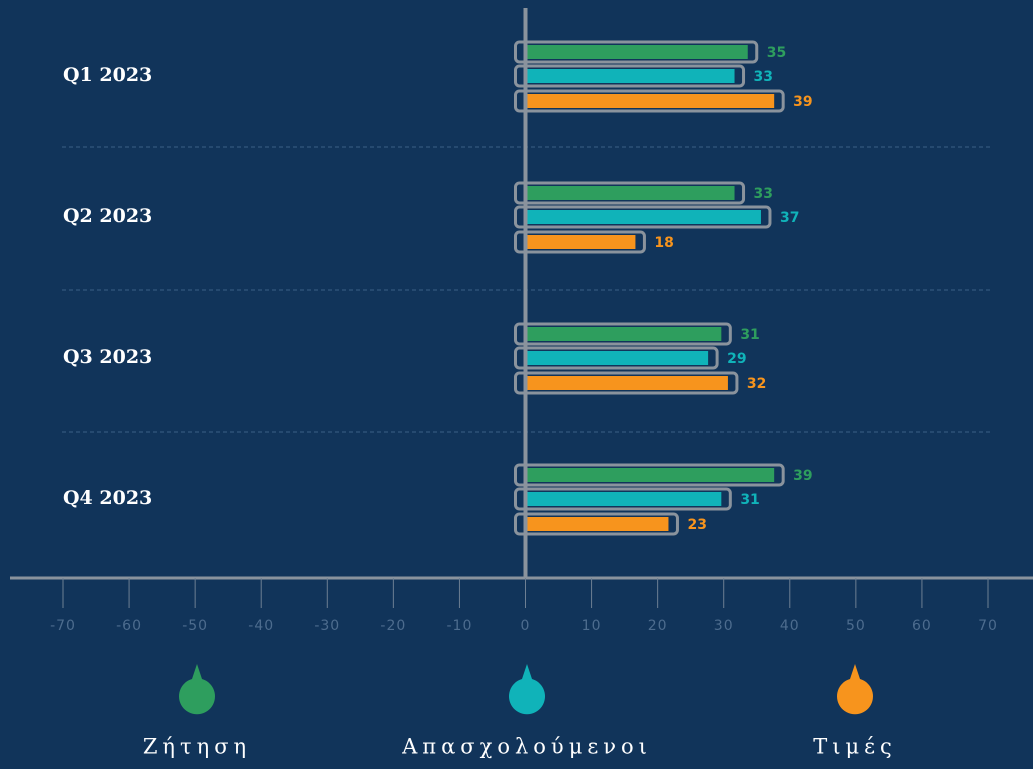 The width and height of the screenshot is (1033, 769). I want to click on x-tick-label: 10, so click(592, 626).